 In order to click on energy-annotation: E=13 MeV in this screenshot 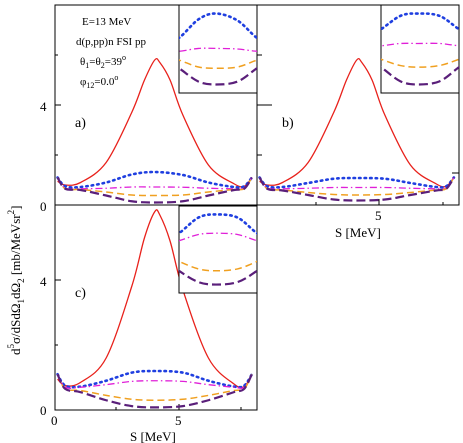, I will do `click(106, 22)`.